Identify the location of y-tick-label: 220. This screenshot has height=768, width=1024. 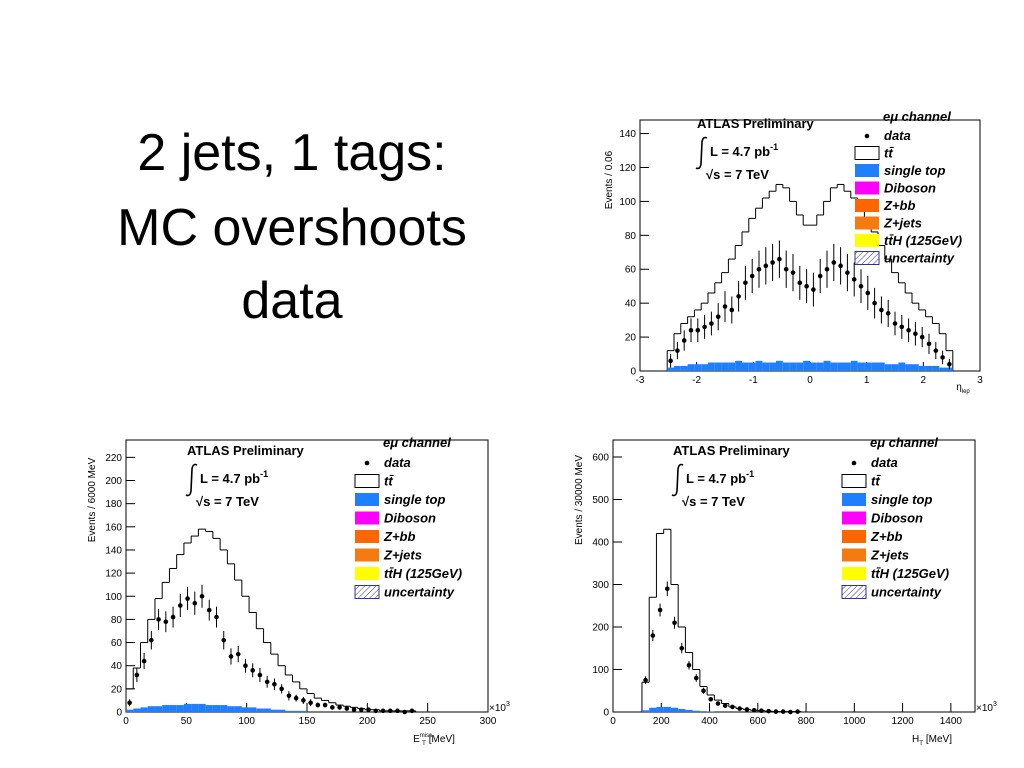
(113, 458).